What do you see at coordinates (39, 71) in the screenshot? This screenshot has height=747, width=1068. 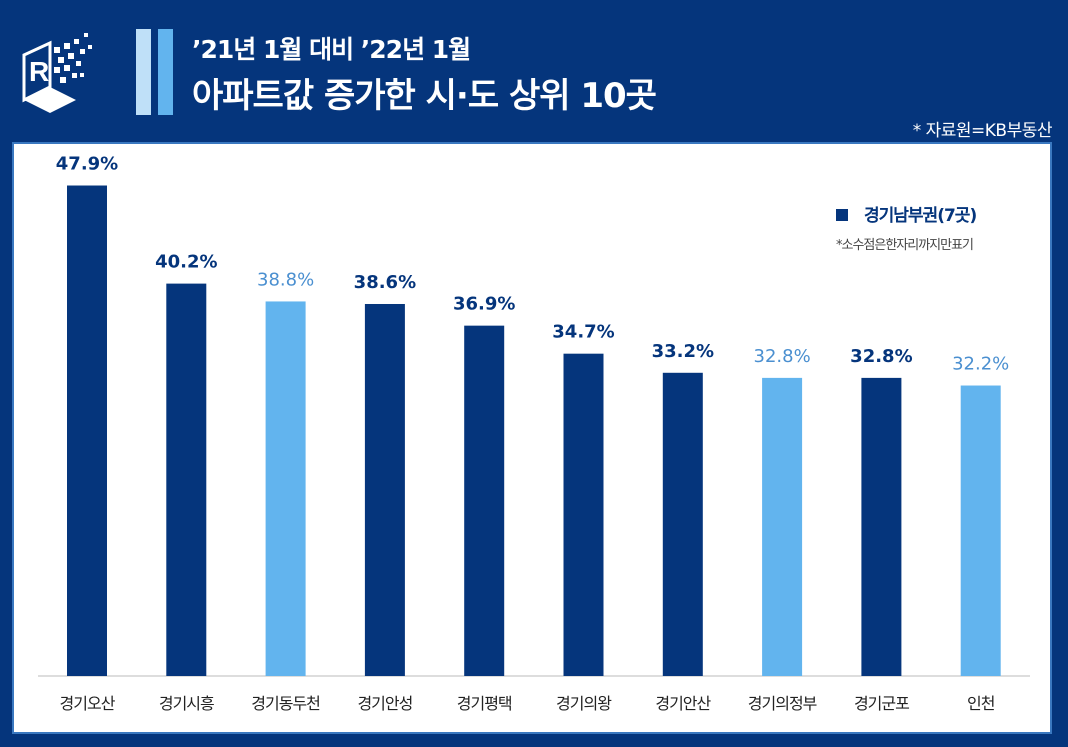 I see `svg-text: R` at bounding box center [39, 71].